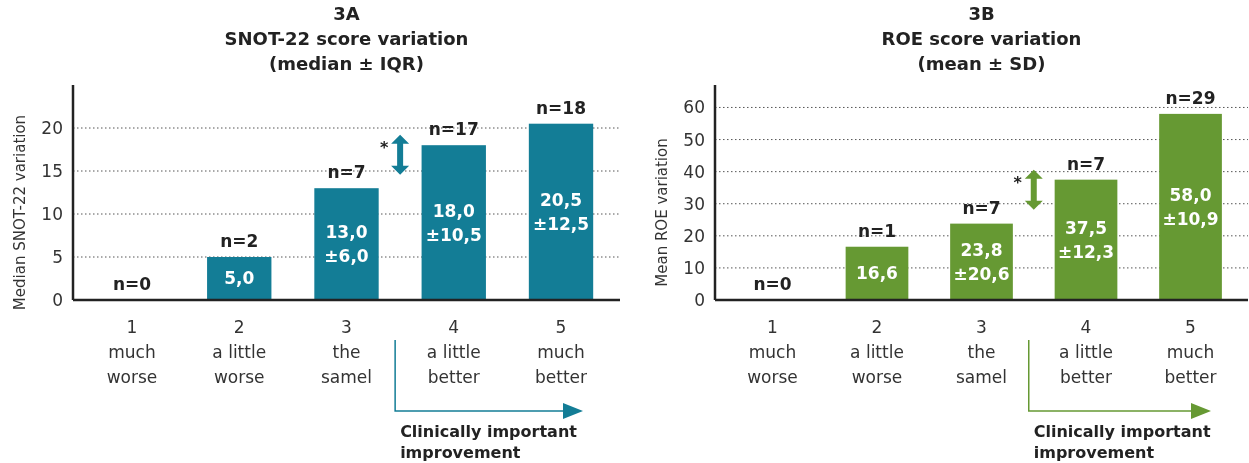  Describe the element at coordinates (694, 203) in the screenshot. I see `y-tick-label: 30` at that location.